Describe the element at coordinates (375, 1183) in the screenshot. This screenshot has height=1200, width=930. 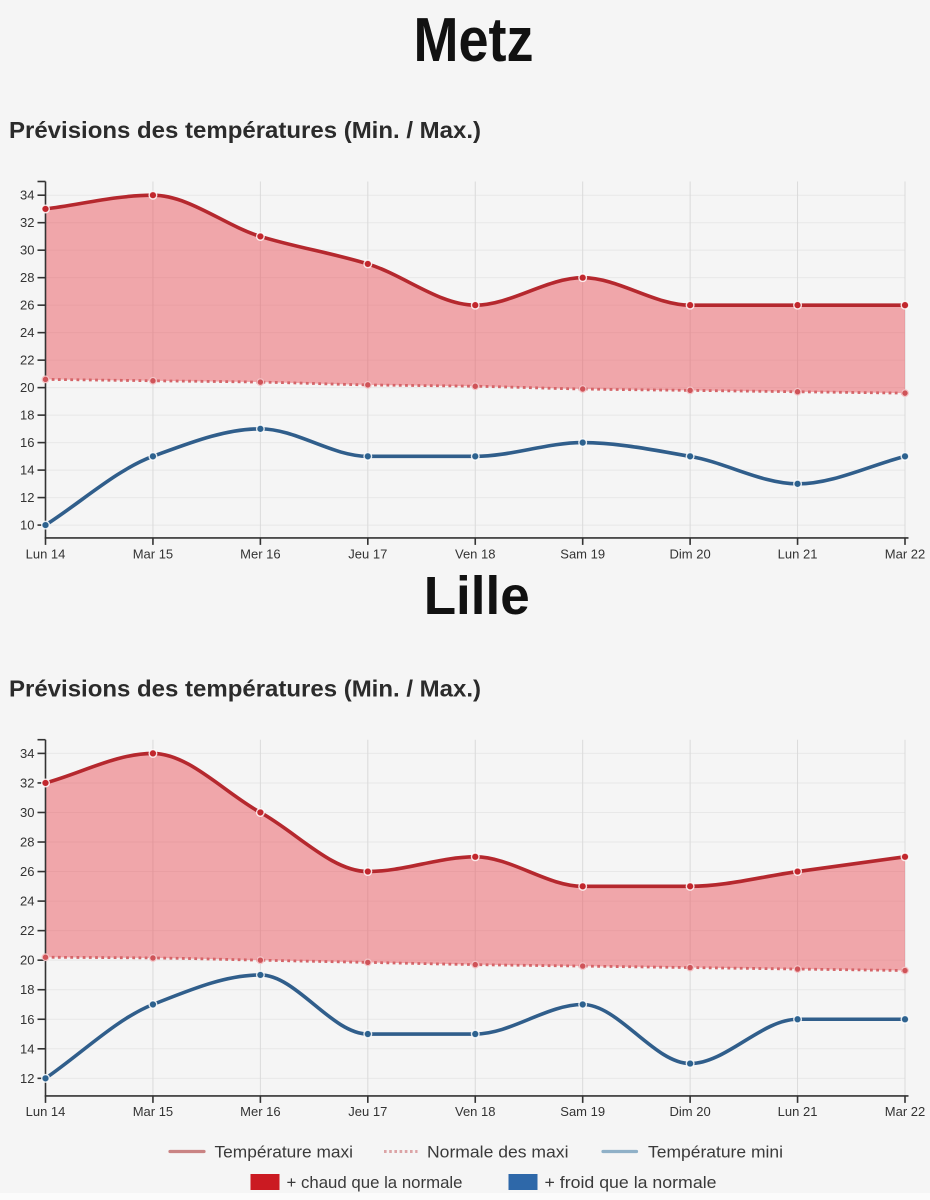
I see `svg-text: + chaud que la normale` at that location.